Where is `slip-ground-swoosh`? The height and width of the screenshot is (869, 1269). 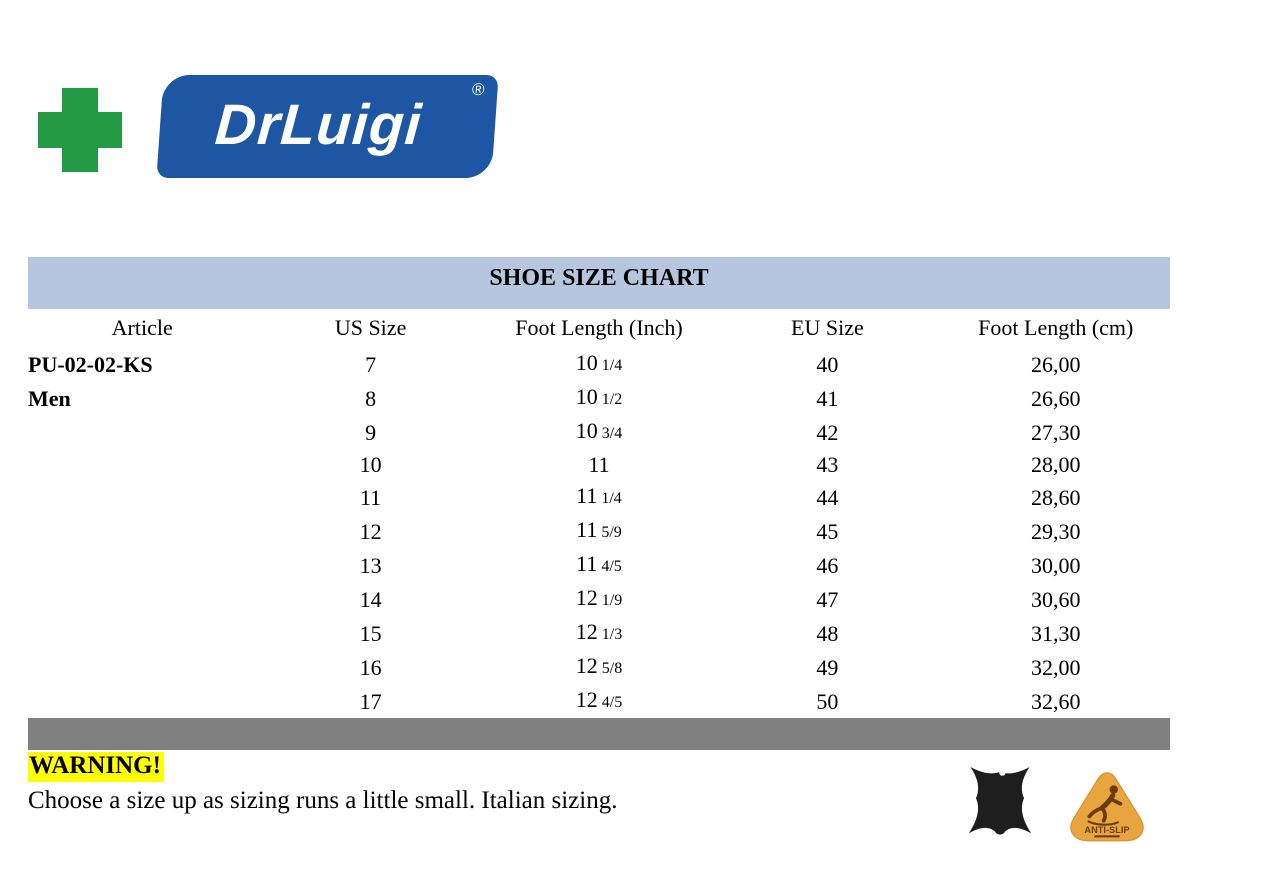
slip-ground-swoosh is located at coordinates (1103, 823).